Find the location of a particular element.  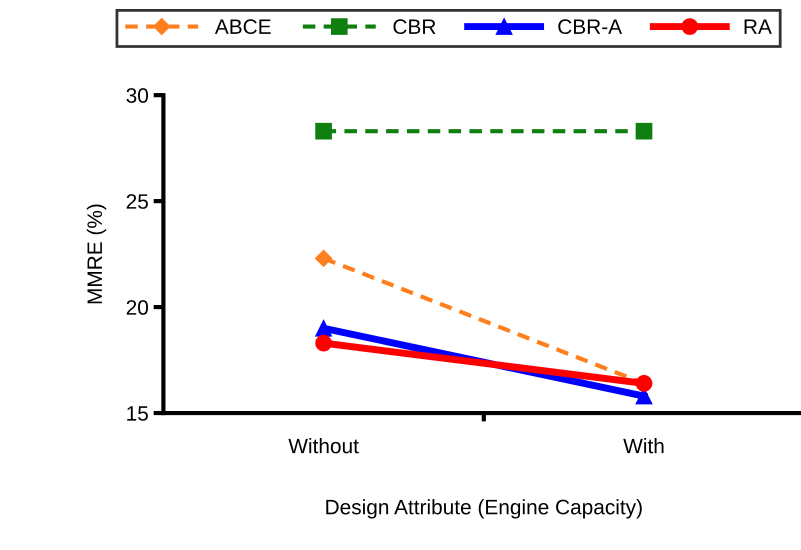

x-axis-title: Design Attribute (Engine Capacity) is located at coordinates (484, 509).